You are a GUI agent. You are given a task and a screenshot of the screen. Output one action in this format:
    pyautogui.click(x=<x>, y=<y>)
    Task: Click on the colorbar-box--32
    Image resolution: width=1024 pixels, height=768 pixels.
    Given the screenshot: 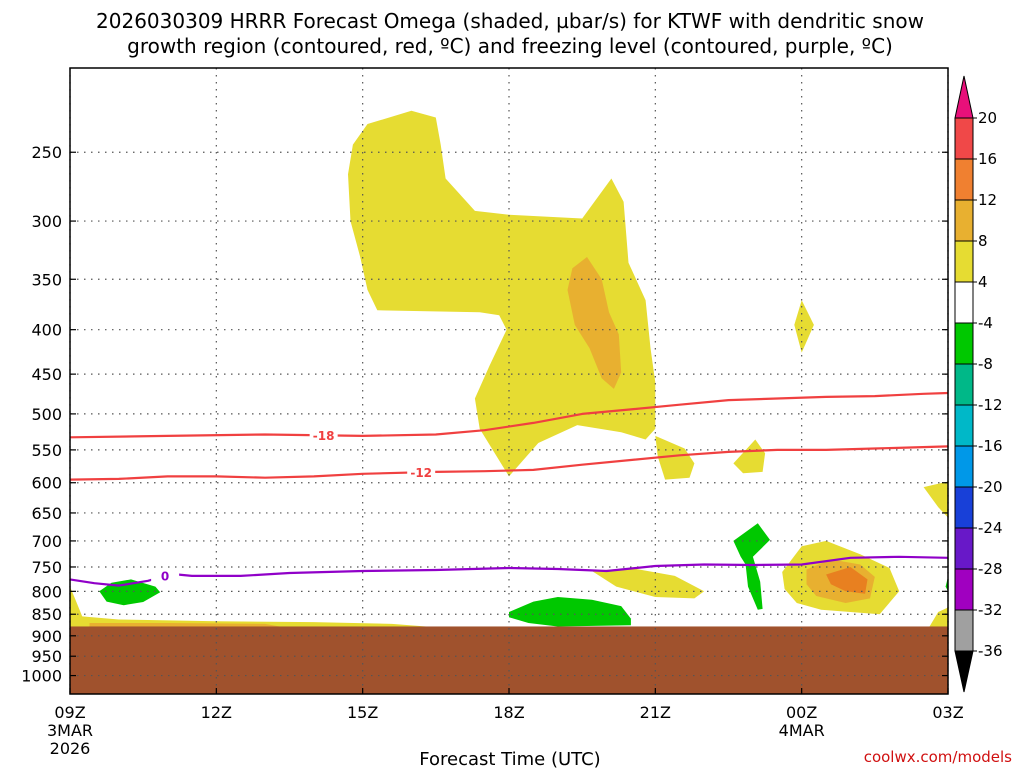 What is the action you would take?
    pyautogui.click(x=964, y=630)
    